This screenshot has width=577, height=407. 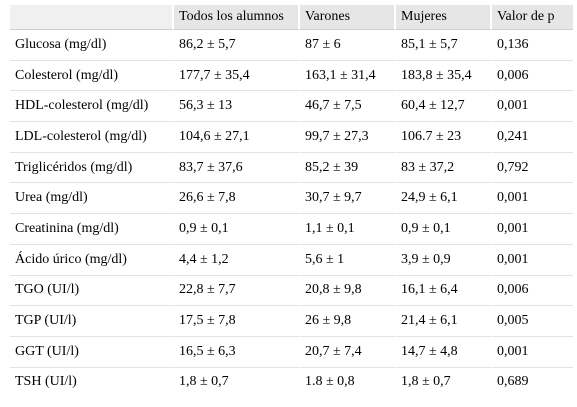 I want to click on cell-females: 106.7 ± 23, so click(x=444, y=136).